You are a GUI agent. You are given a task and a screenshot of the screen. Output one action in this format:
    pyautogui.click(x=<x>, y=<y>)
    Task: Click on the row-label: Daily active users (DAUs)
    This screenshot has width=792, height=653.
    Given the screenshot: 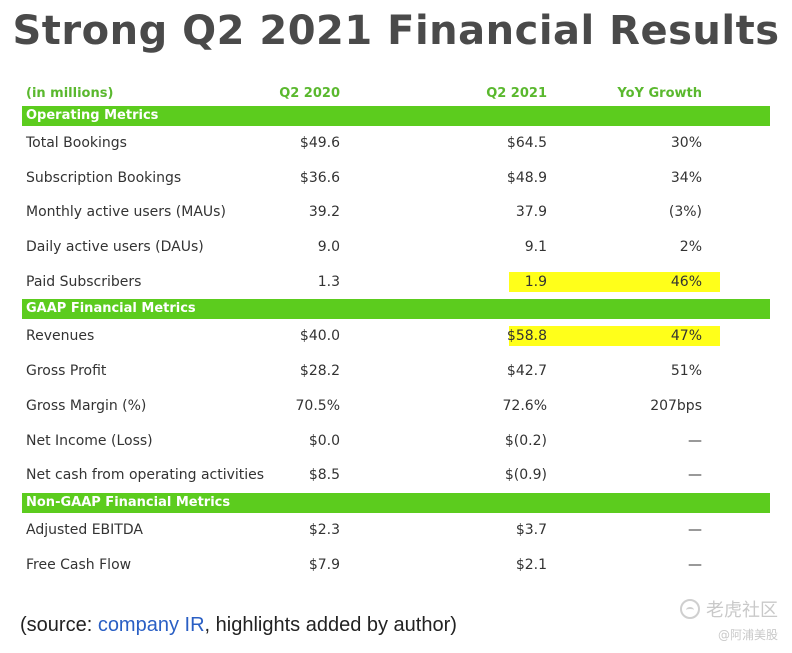 What is the action you would take?
    pyautogui.click(x=115, y=247)
    